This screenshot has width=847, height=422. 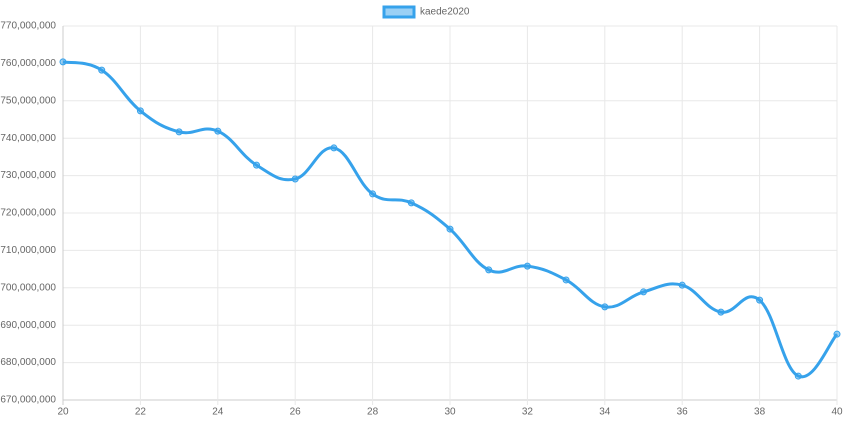 What do you see at coordinates (28, 287) in the screenshot?
I see `y-tick-label: 700,000,000` at bounding box center [28, 287].